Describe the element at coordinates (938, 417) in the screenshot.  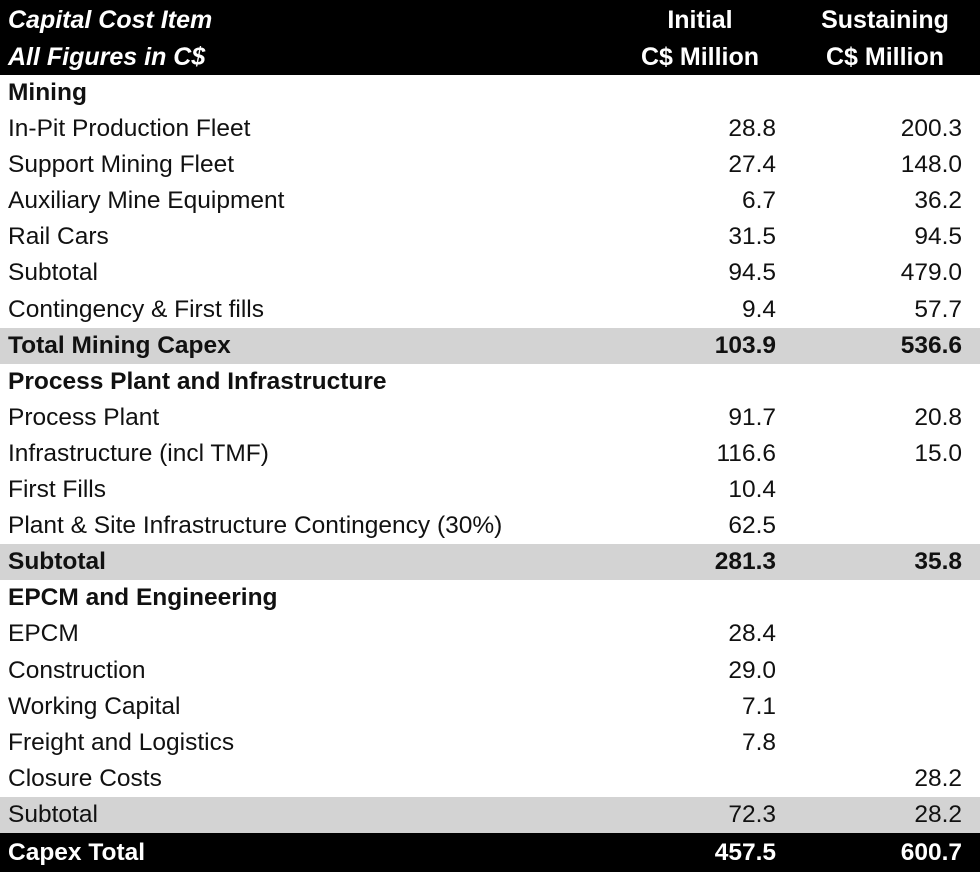
I see `sustaining-value: 20.8` at that location.